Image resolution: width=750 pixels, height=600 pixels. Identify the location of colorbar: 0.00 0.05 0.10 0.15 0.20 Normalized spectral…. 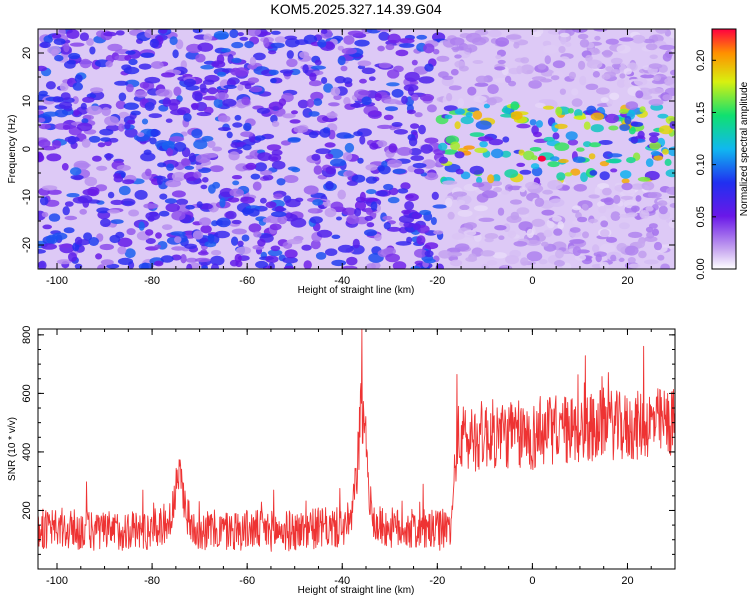
(722, 154).